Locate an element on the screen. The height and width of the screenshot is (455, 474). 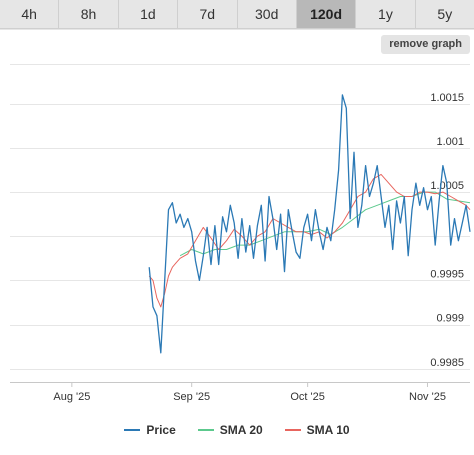
y-tick-label: 0.9995 is located at coordinates (447, 274).